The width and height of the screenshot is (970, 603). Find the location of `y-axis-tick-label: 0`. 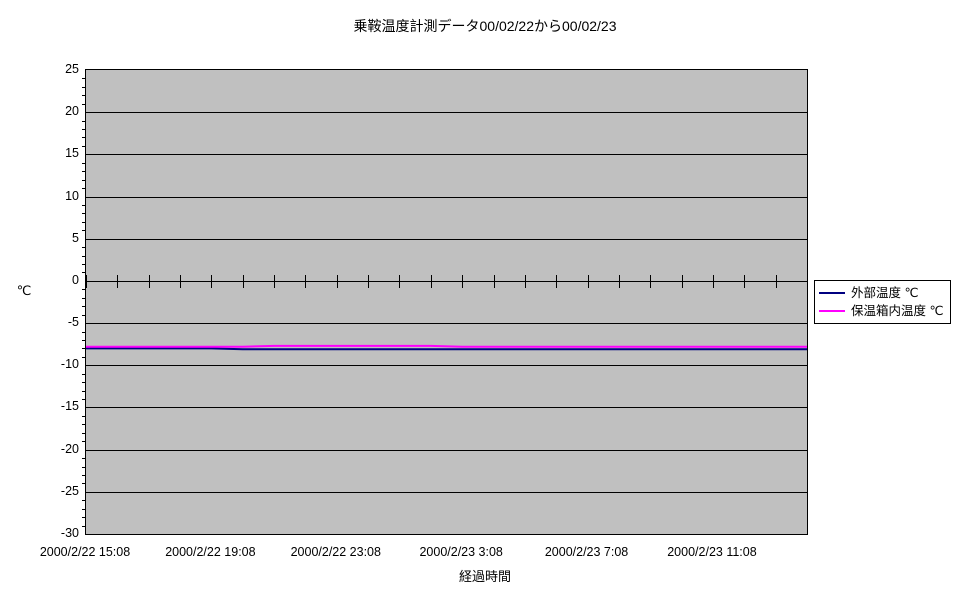

y-axis-tick-label: 0 is located at coordinates (75, 280).